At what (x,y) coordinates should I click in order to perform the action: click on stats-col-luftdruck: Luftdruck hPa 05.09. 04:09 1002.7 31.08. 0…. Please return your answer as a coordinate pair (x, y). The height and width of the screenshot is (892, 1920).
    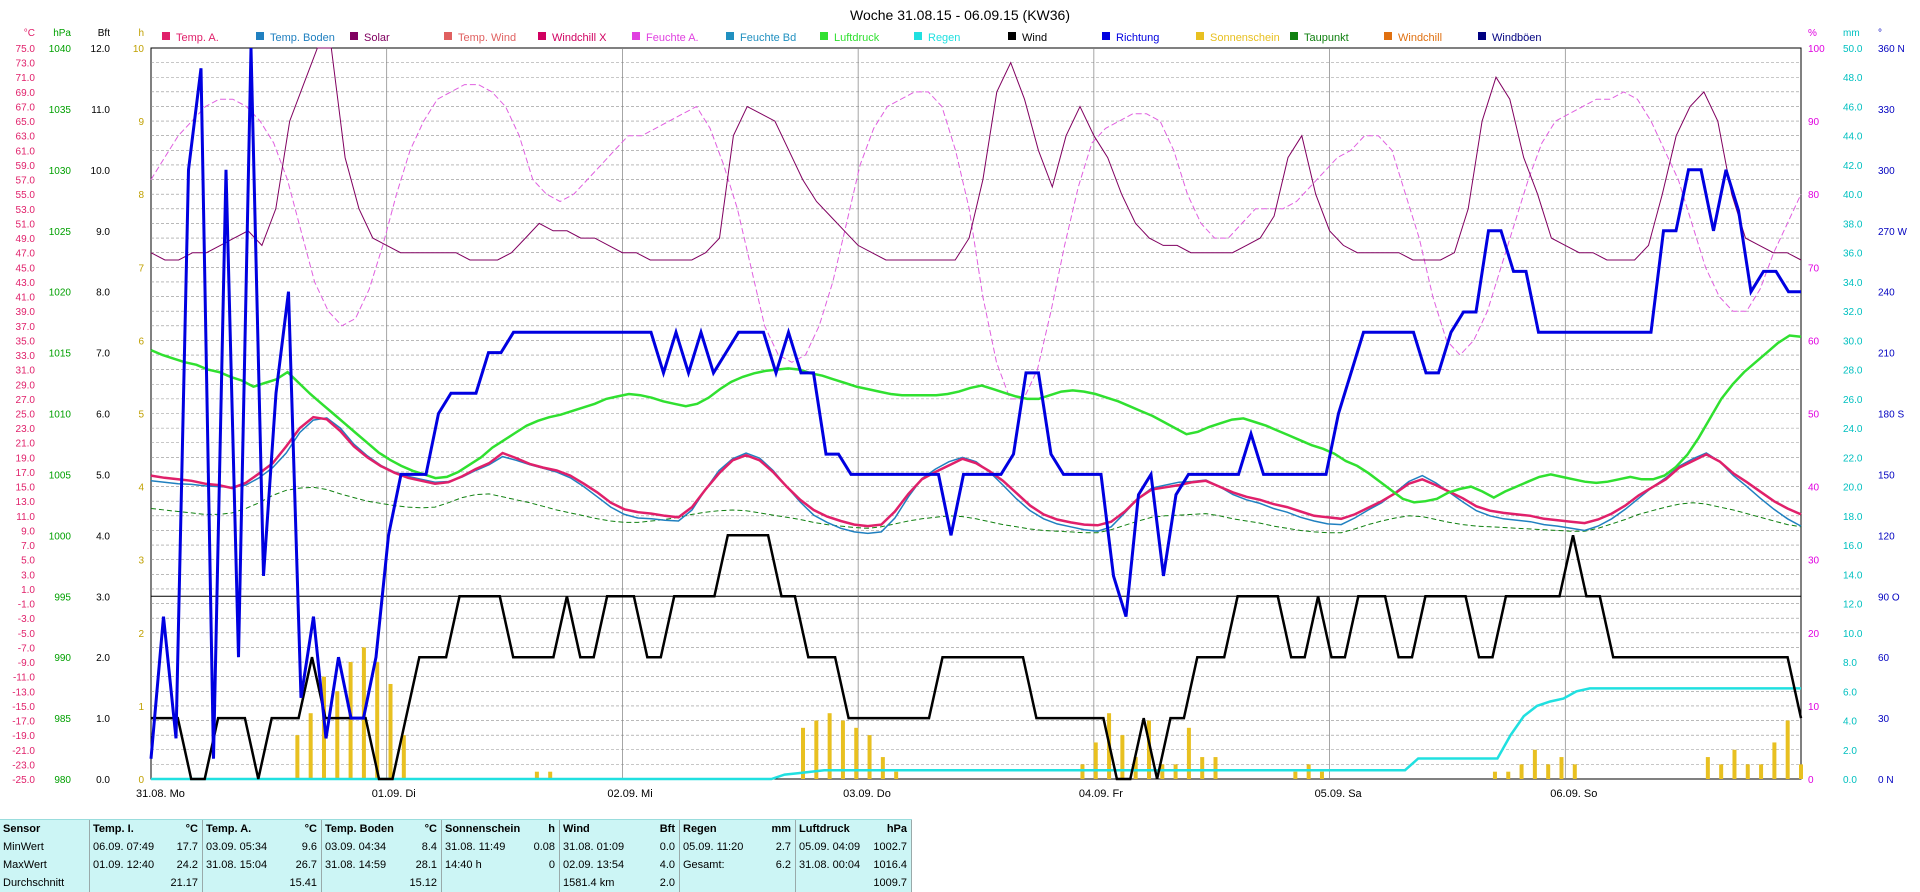
    Looking at the image, I should click on (854, 856).